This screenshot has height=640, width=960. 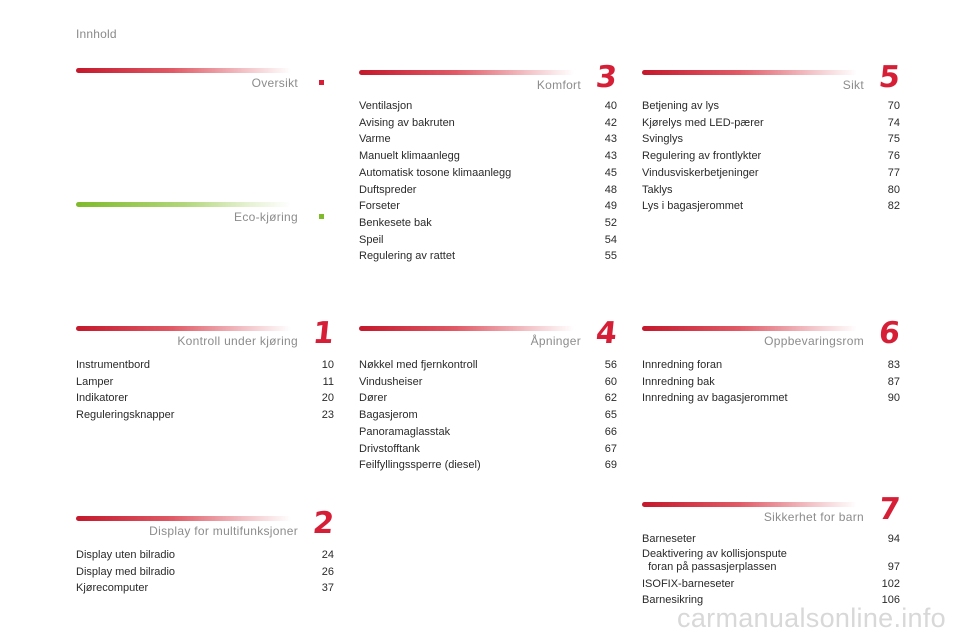 What do you see at coordinates (488, 398) in the screenshot?
I see `toc-entry: Dører 62` at bounding box center [488, 398].